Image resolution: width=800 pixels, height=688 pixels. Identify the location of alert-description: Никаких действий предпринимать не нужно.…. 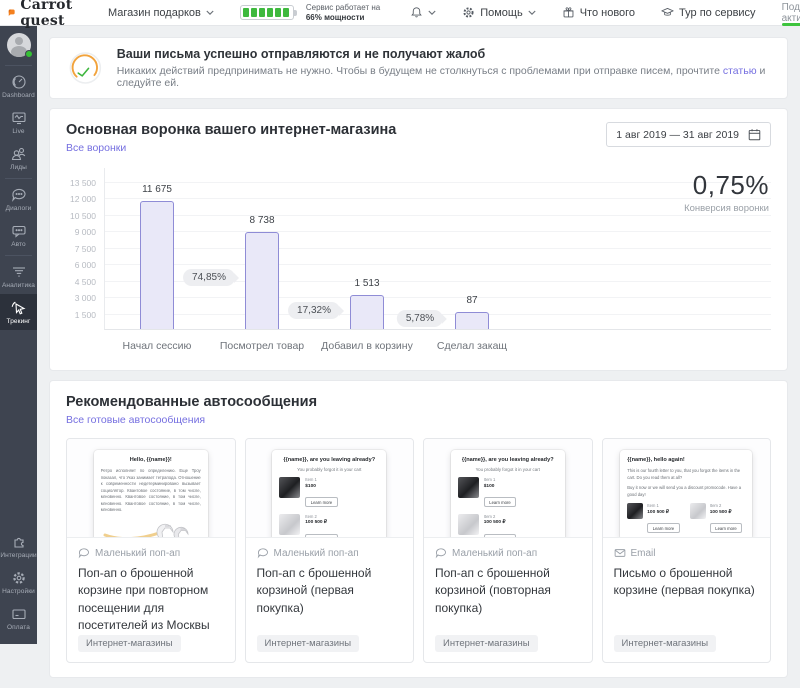
(443, 77).